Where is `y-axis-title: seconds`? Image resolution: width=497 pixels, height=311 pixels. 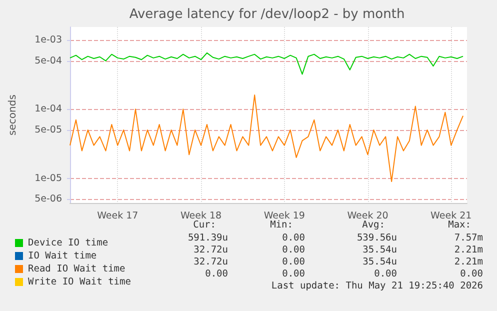 y-axis-title: seconds is located at coordinates (13, 115).